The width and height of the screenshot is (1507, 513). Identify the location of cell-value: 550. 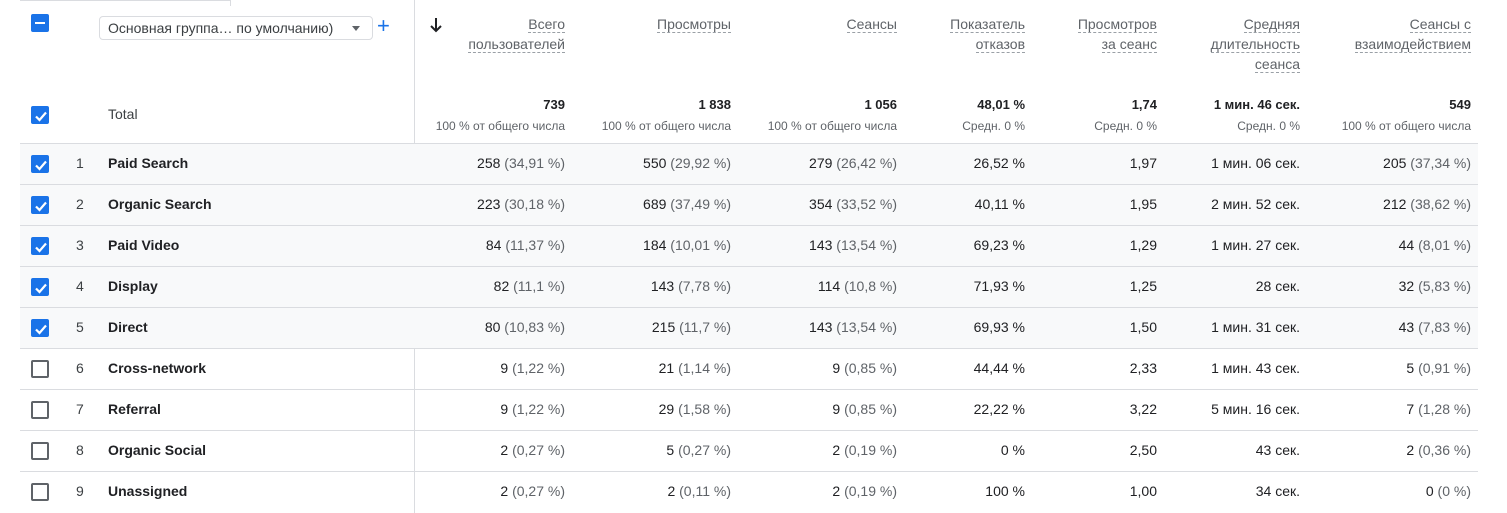
(655, 163).